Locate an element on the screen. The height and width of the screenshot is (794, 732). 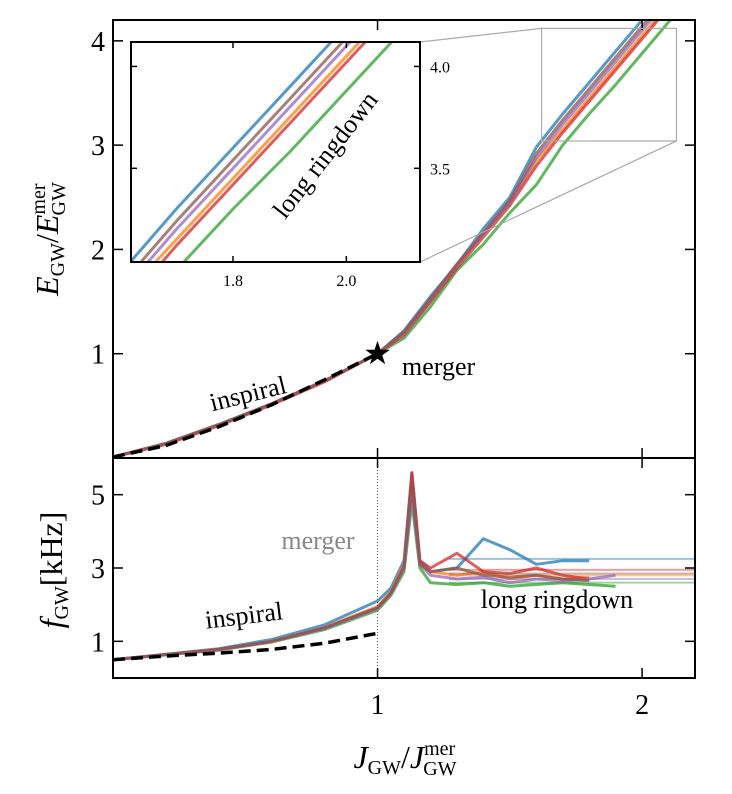
annotation: long ringdown is located at coordinates (557, 599).